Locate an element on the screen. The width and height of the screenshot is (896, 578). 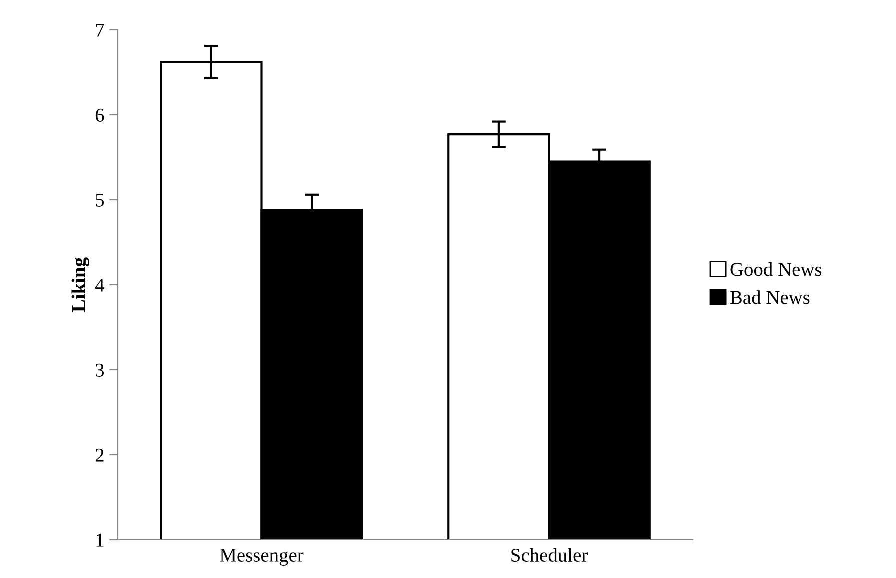
y-tick-label: 4 is located at coordinates (99, 285).